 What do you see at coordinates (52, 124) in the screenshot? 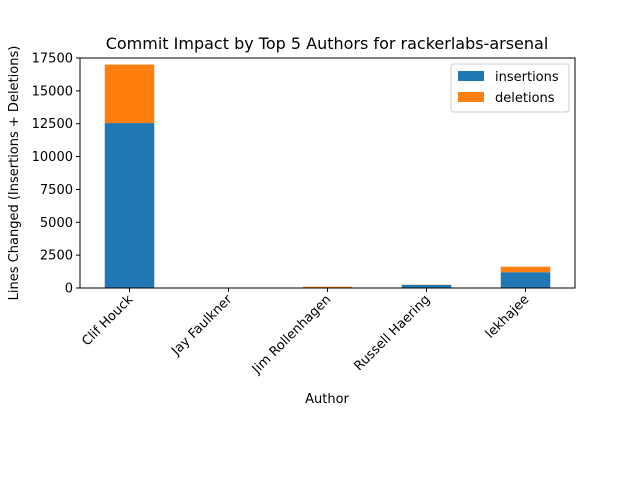
I see `y-tick-label: 12500` at bounding box center [52, 124].